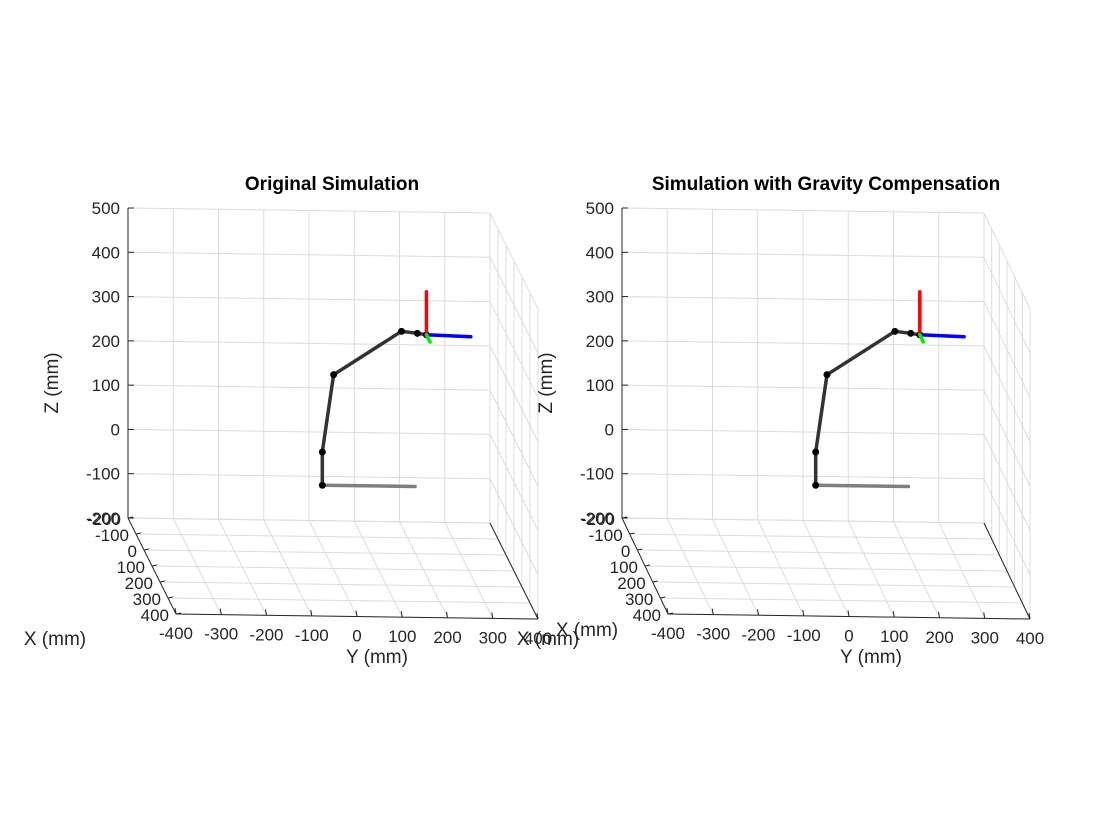  Describe the element at coordinates (939, 637) in the screenshot. I see `y-tick-label: 200` at that location.